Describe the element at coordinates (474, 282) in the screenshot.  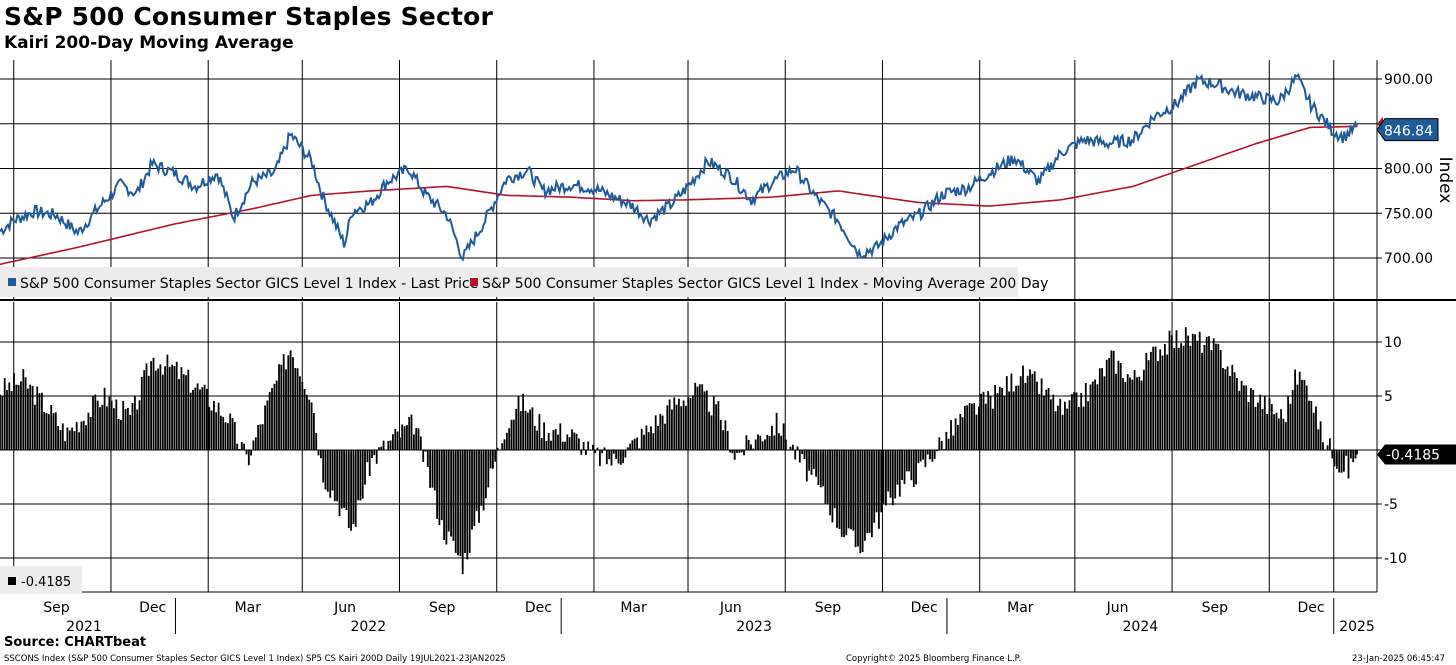
I see `legend-swatch-ma` at that location.